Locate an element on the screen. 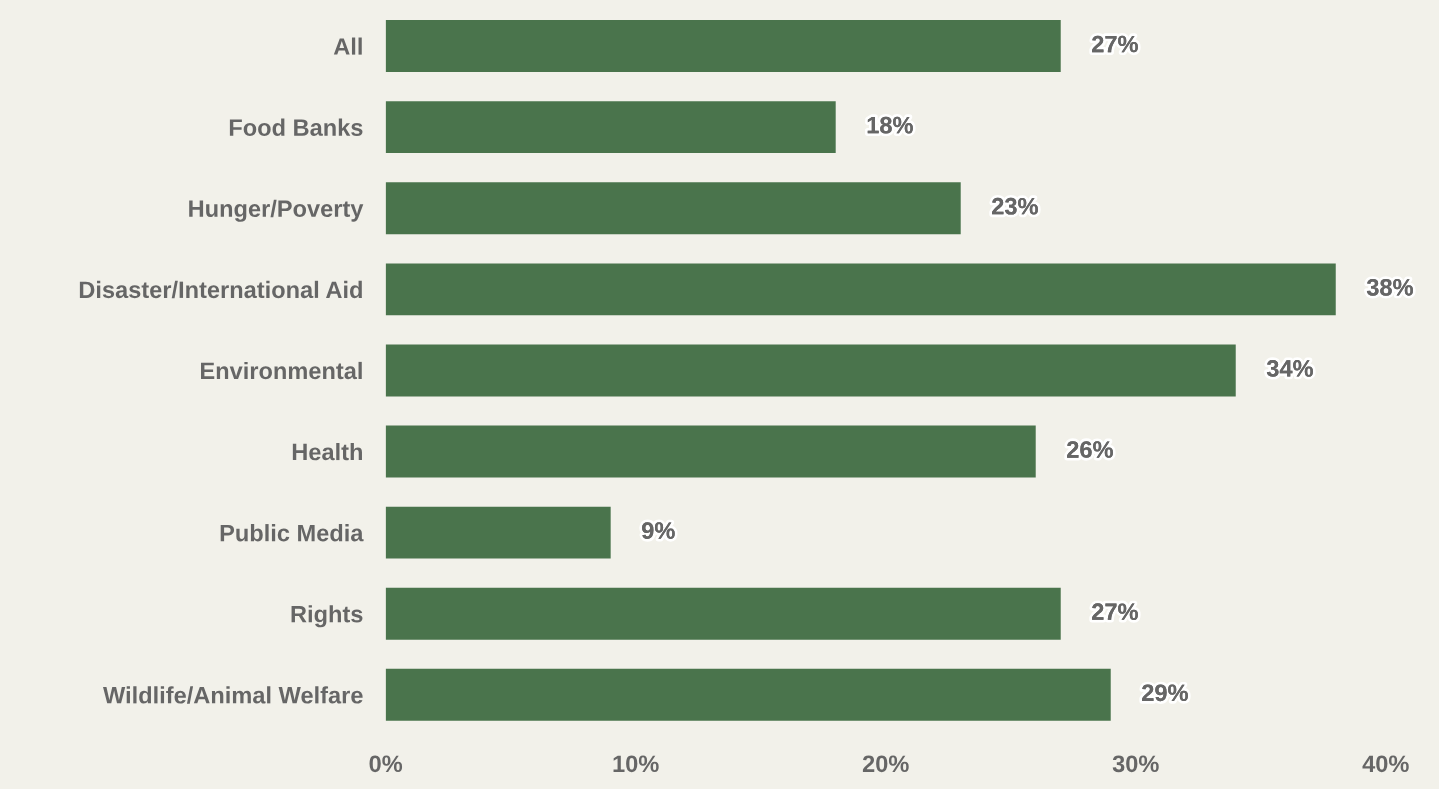 Image resolution: width=1439 pixels, height=789 pixels. y-tick-label: Environmental is located at coordinates (281, 370).